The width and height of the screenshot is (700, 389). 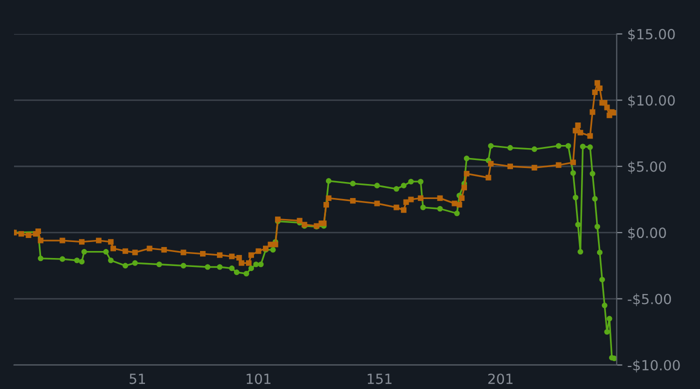 What do you see at coordinates (647, 233) in the screenshot?
I see `y-tick-label: $0.00` at bounding box center [647, 233].